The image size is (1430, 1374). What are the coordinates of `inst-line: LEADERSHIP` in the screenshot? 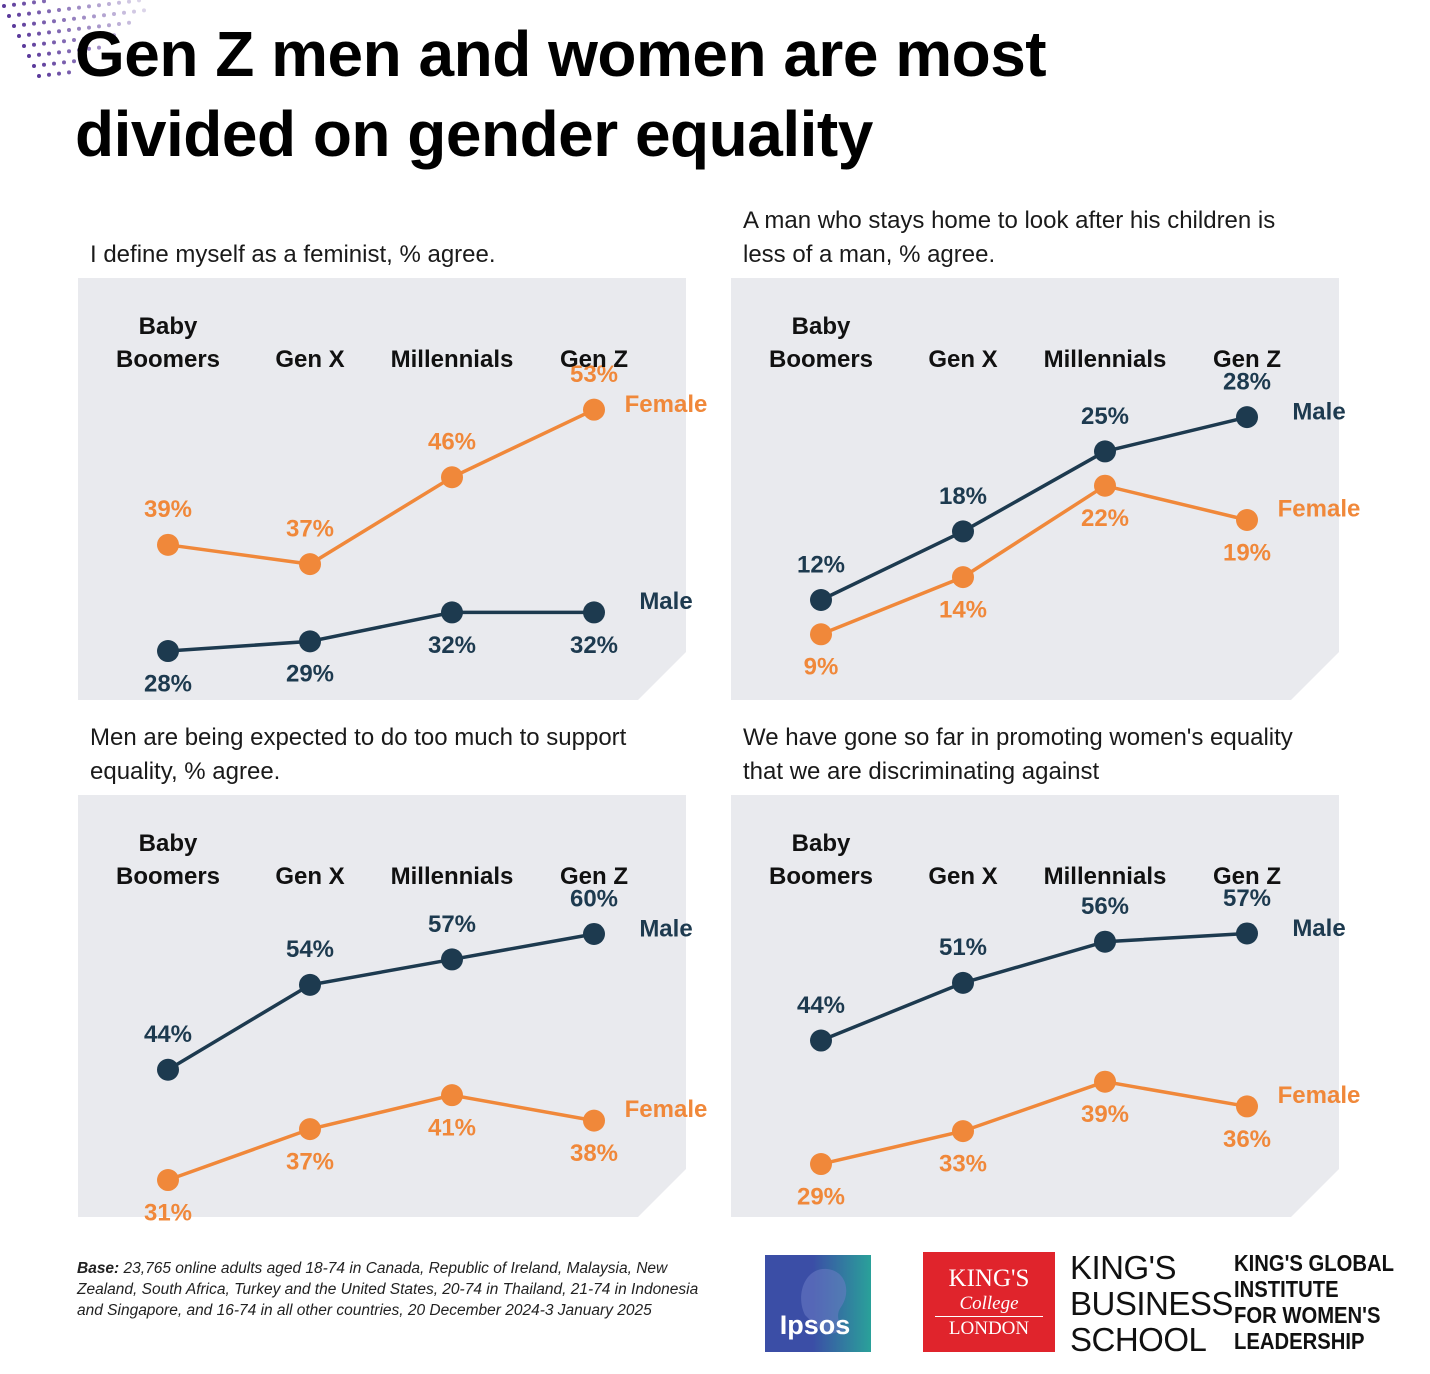 It's located at (1299, 1341).